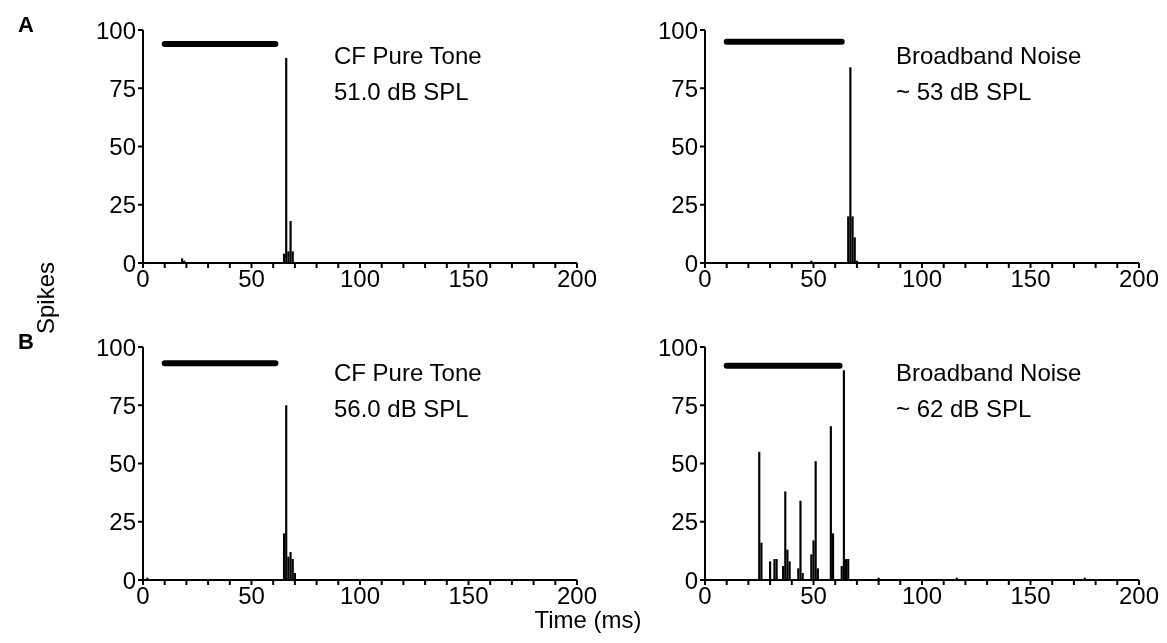 The width and height of the screenshot is (1167, 643). What do you see at coordinates (401, 409) in the screenshot?
I see `annotation: 56.0 dB SPL` at bounding box center [401, 409].